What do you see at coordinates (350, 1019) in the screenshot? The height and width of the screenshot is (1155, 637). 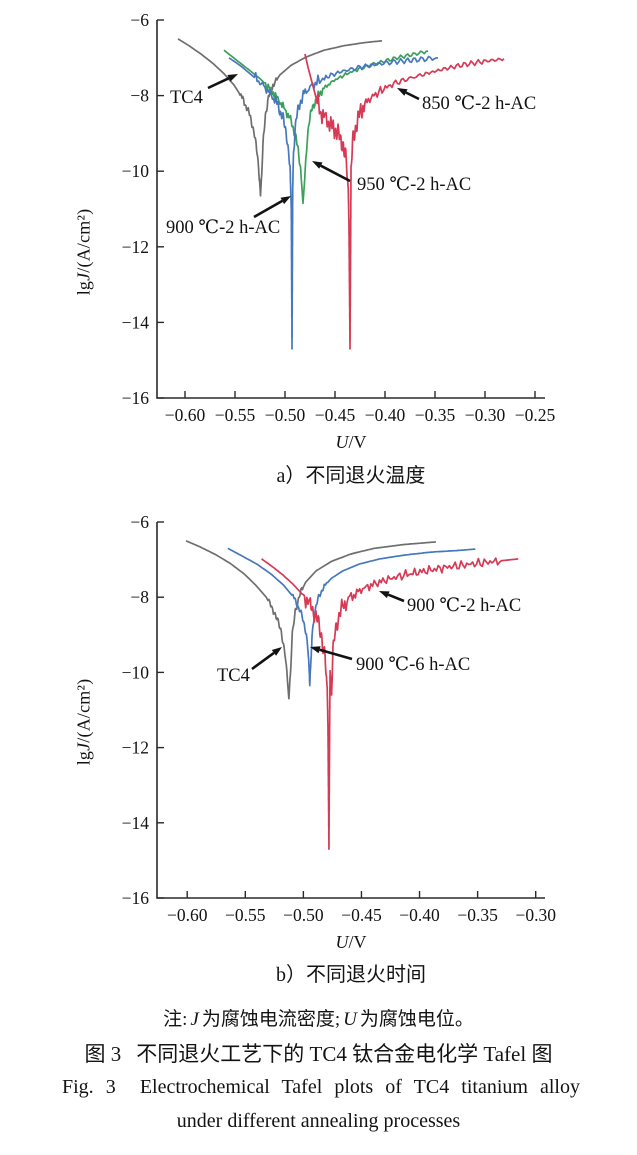 I see `note-variable-U: U` at bounding box center [350, 1019].